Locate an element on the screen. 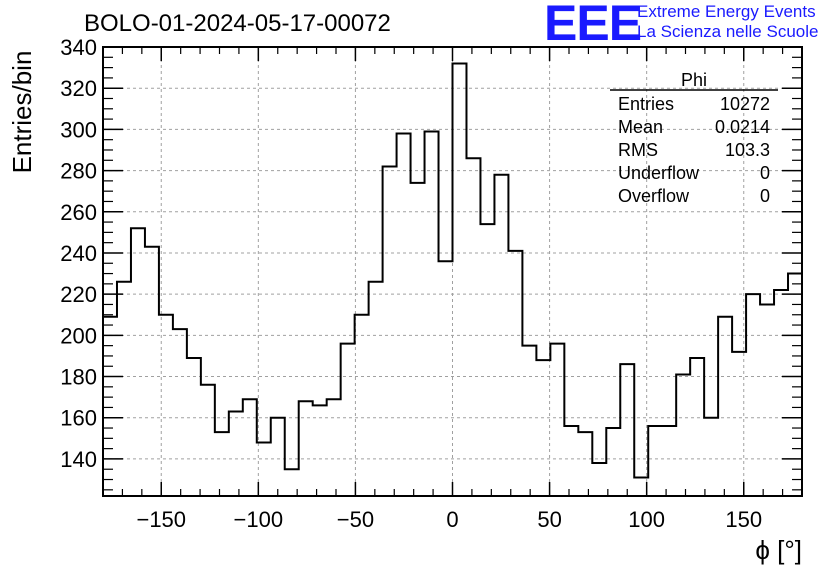  y-tick-label: 300 is located at coordinates (78, 129).